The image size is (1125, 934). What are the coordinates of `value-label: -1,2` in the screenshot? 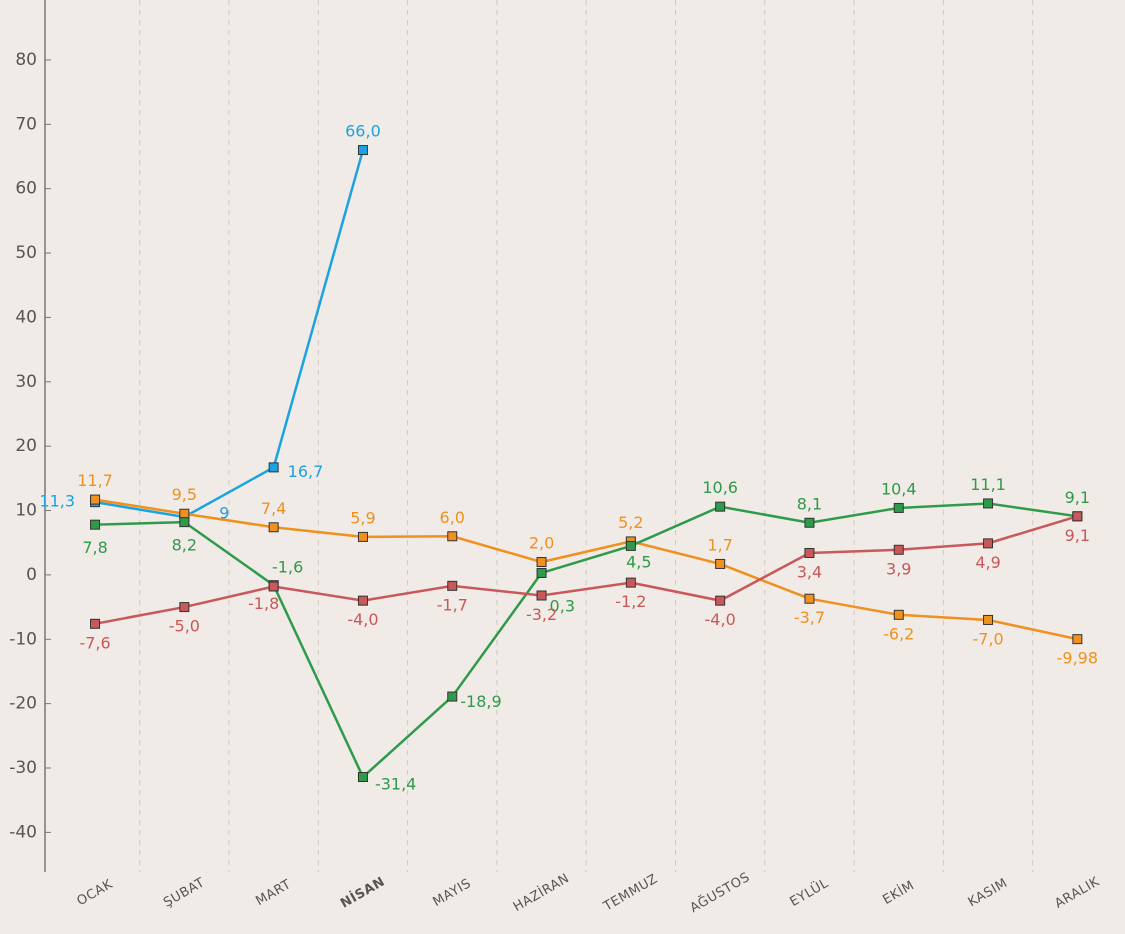 It's located at (630, 601).